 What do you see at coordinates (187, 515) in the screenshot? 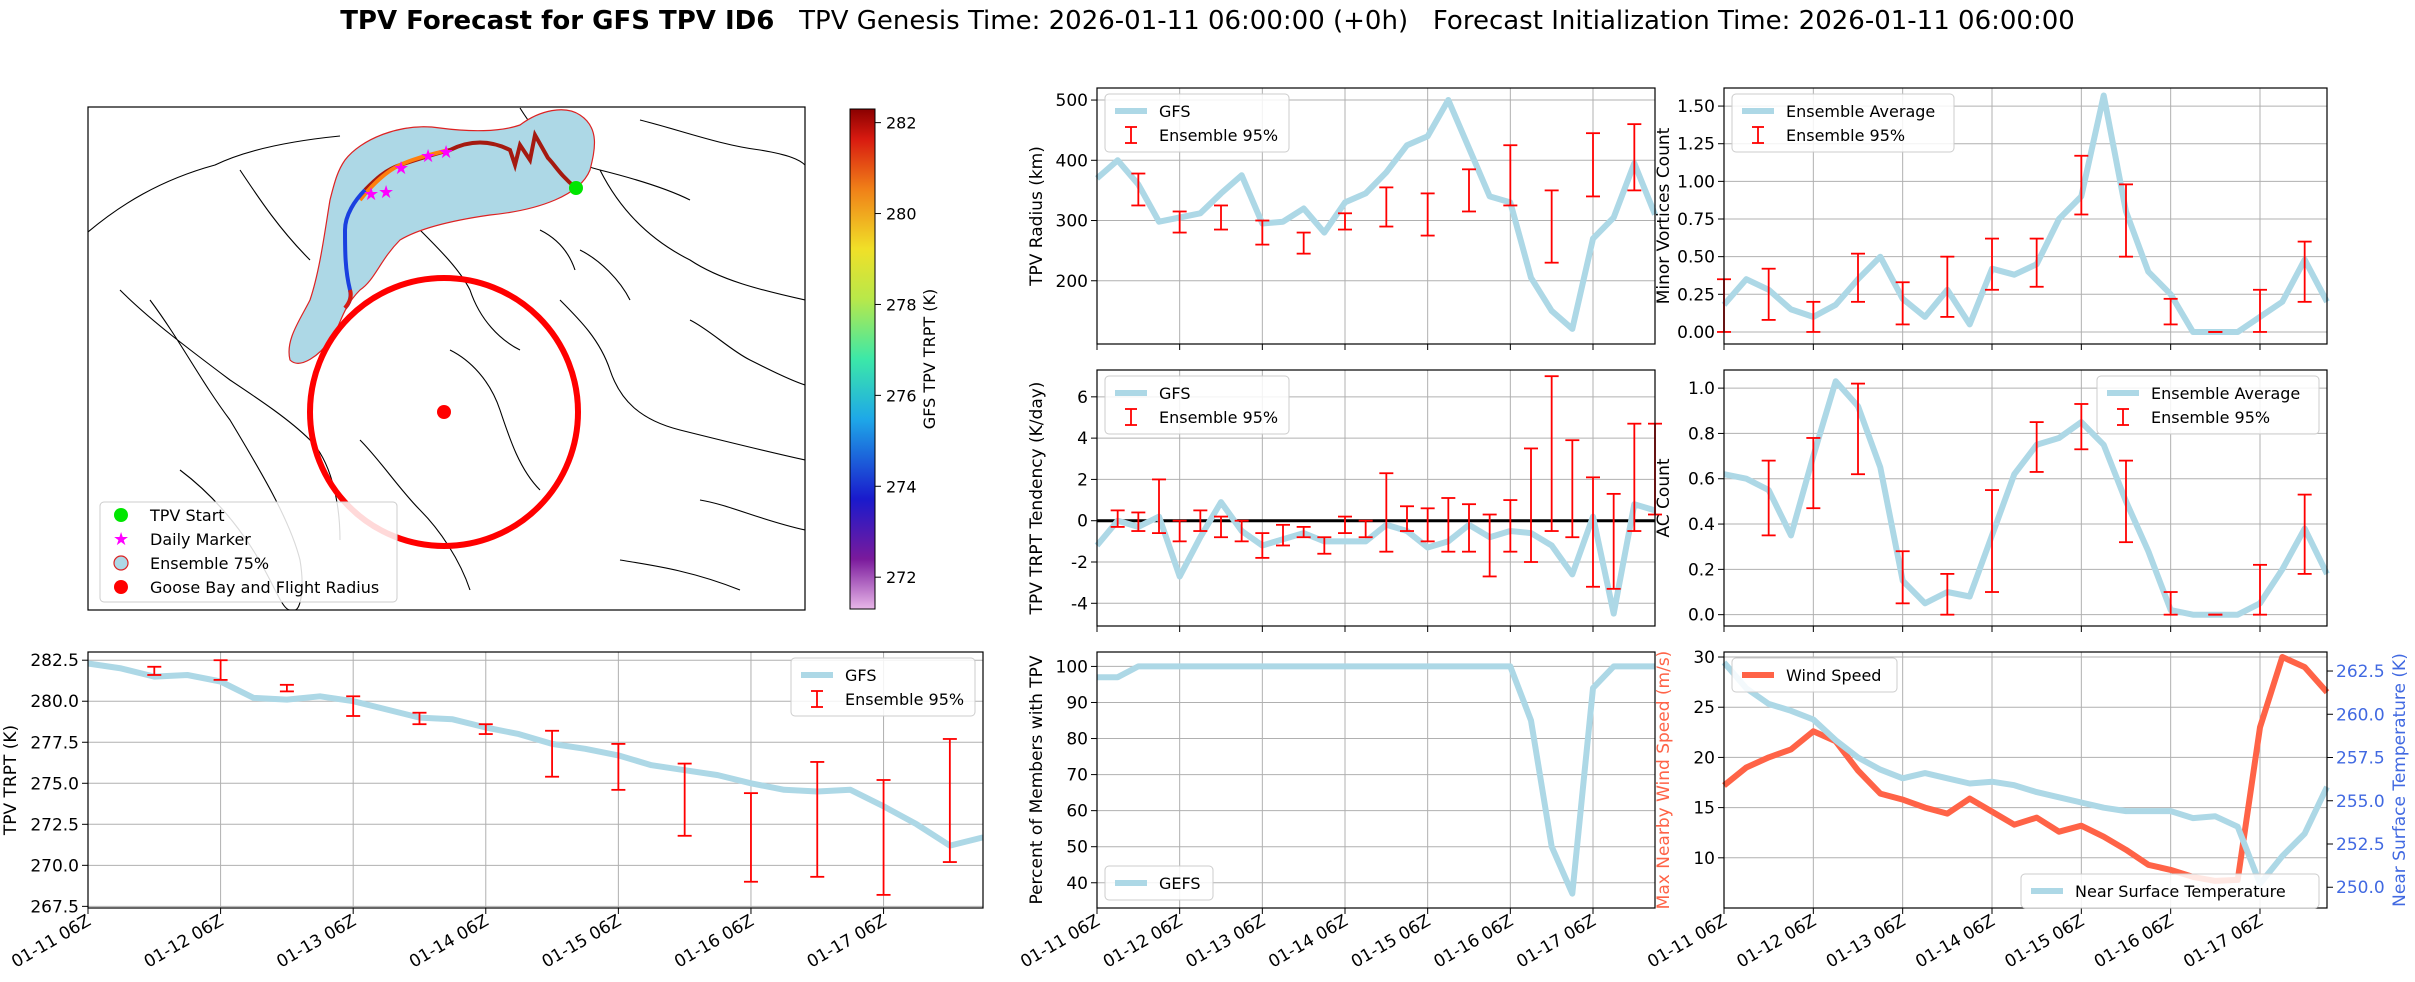
I see `legend-tpv-start: TPV Start` at bounding box center [187, 515].